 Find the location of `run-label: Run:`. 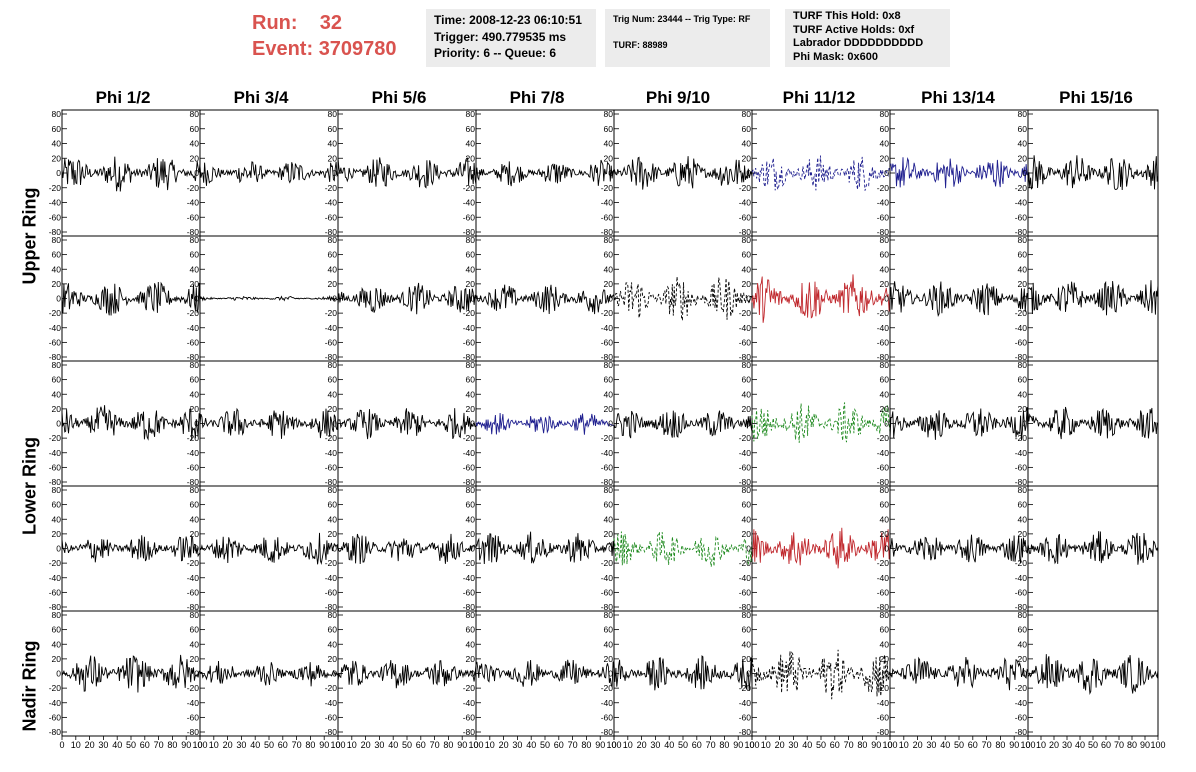

run-label: Run: is located at coordinates (275, 23).